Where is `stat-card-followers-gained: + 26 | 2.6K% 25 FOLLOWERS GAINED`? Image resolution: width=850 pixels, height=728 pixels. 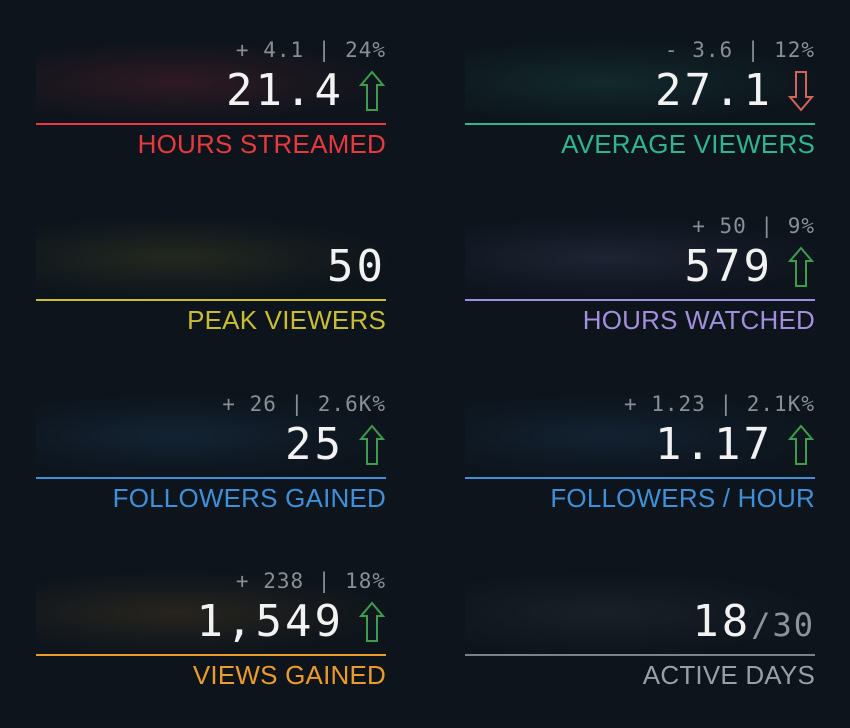
stat-card-followers-gained: + 26 | 2.6K% 25 FOLLOWERS GAINED is located at coordinates (211, 433).